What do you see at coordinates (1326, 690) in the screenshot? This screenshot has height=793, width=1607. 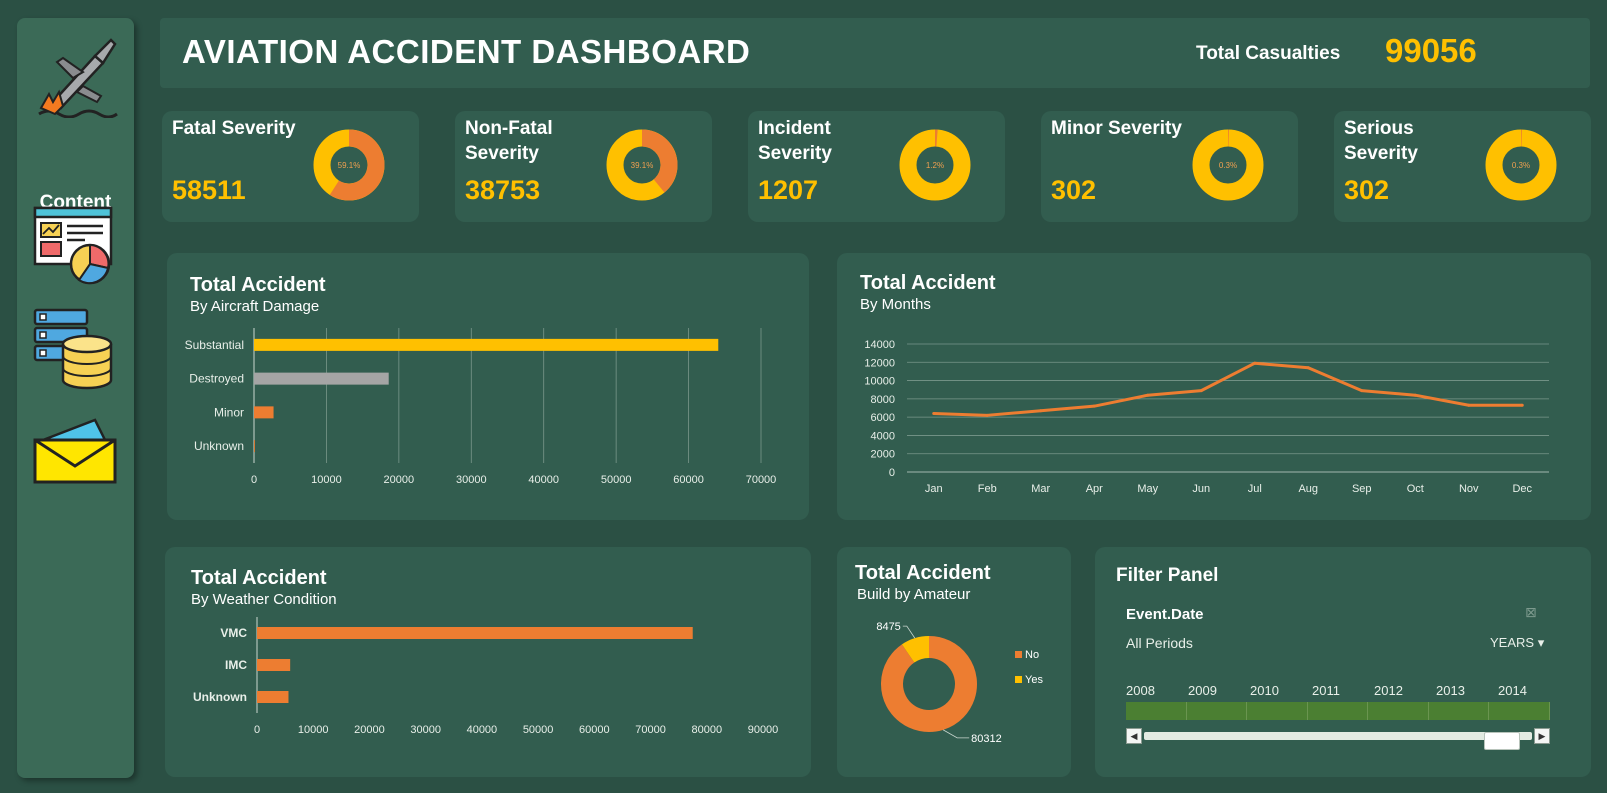 I see `timeline-year-label: 2011` at bounding box center [1326, 690].